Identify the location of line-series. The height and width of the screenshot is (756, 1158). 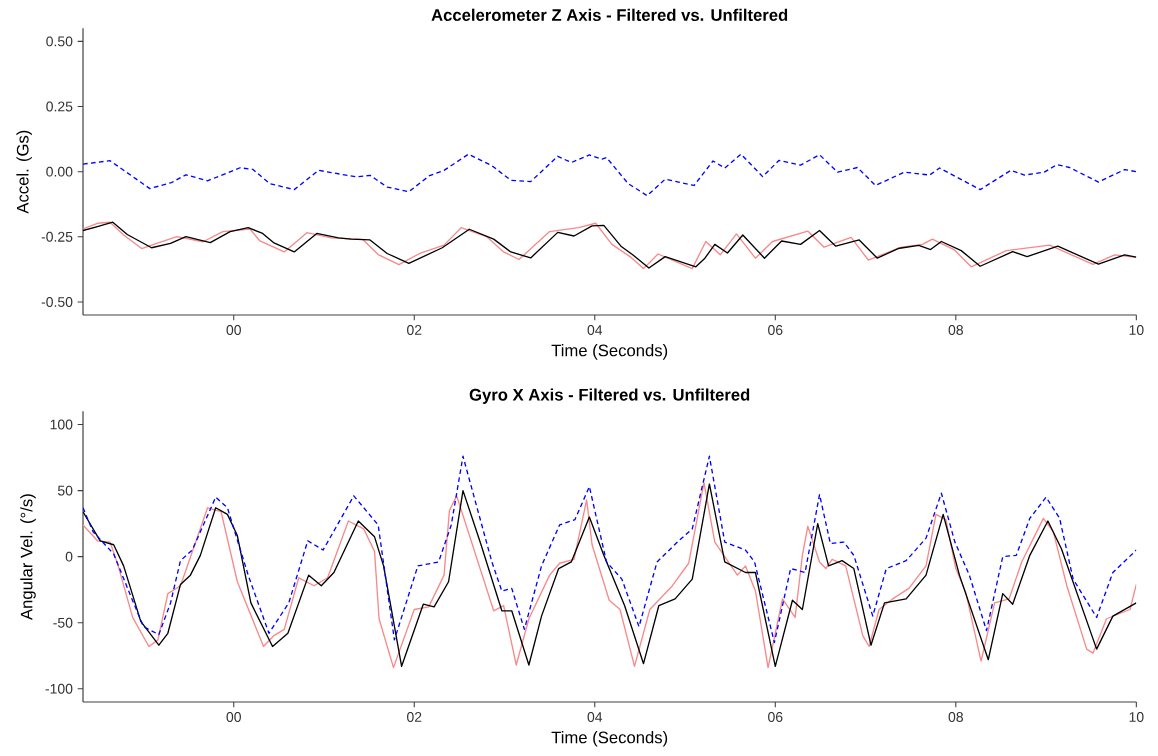
(610, 175).